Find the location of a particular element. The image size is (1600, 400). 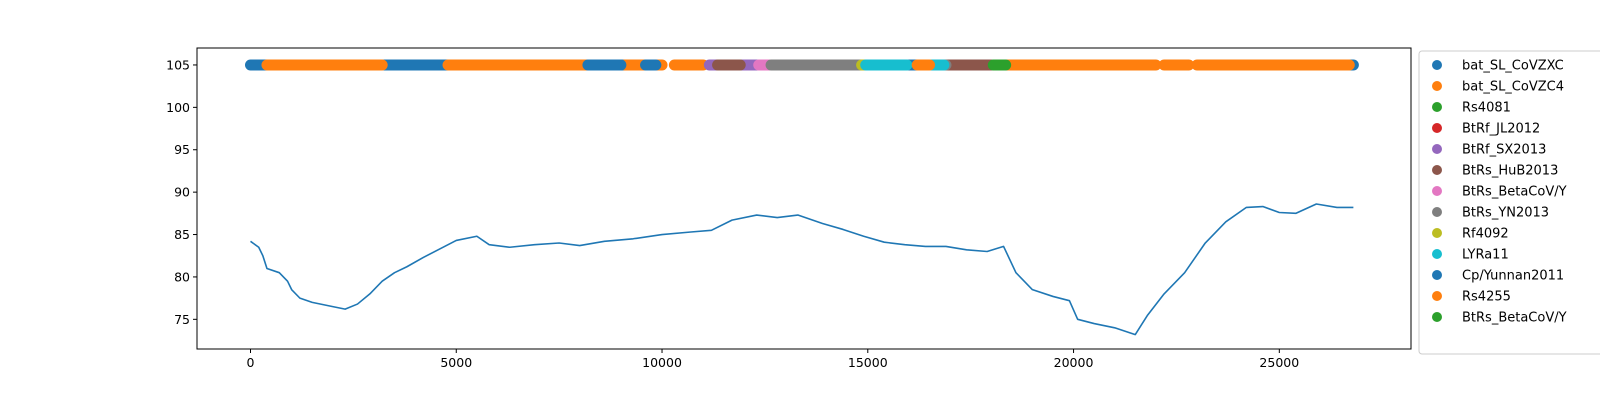

y-tick-label-6: 105 is located at coordinates (178, 64).